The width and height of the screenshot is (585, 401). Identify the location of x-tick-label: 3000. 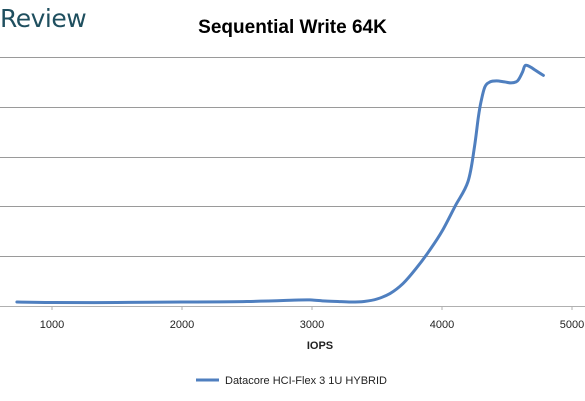
(312, 325).